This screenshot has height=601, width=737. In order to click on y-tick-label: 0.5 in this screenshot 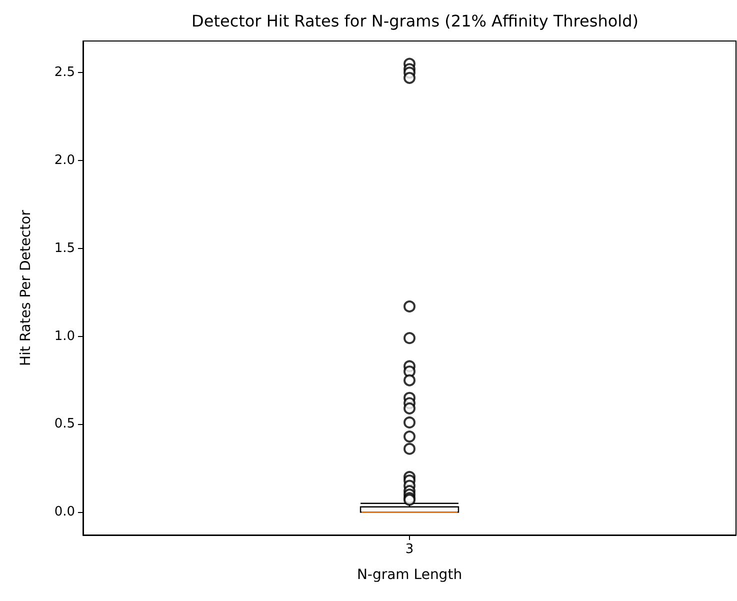, I will do `click(64, 424)`.